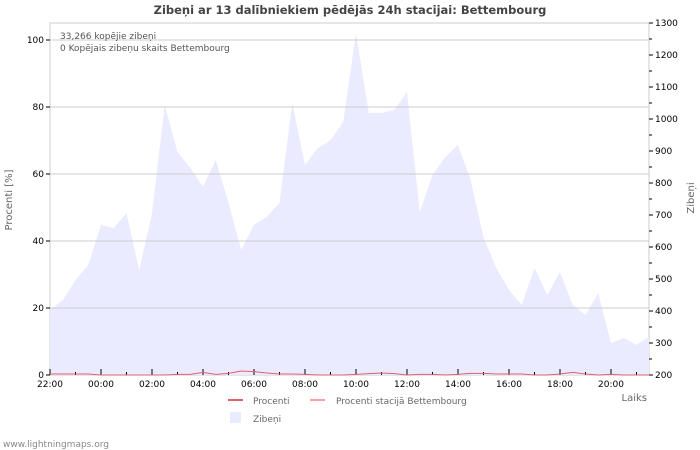 The width and height of the screenshot is (700, 450). I want to click on footer-link: www.lightningmaps.org, so click(56, 445).